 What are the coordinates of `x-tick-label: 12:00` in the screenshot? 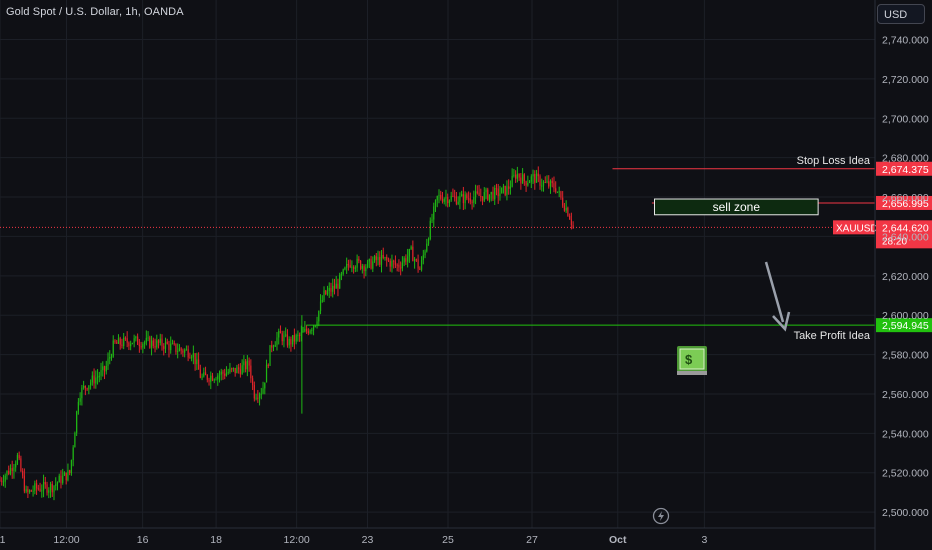 It's located at (296, 540).